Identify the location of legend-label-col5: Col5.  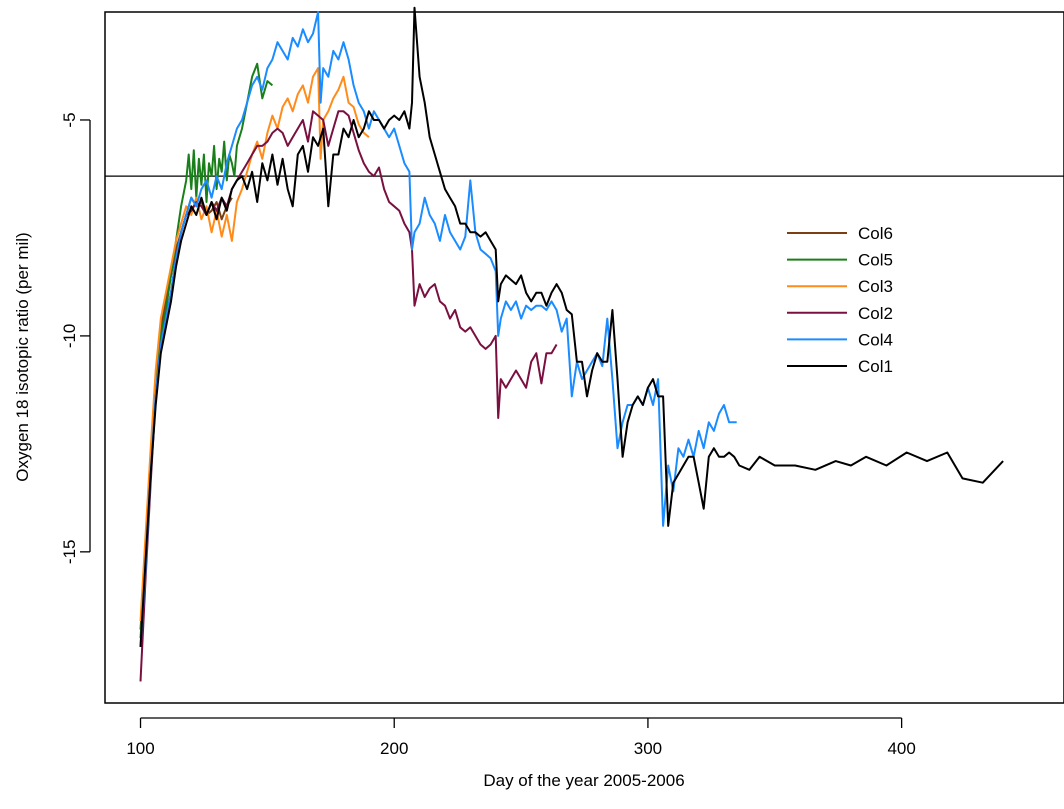
(875, 260).